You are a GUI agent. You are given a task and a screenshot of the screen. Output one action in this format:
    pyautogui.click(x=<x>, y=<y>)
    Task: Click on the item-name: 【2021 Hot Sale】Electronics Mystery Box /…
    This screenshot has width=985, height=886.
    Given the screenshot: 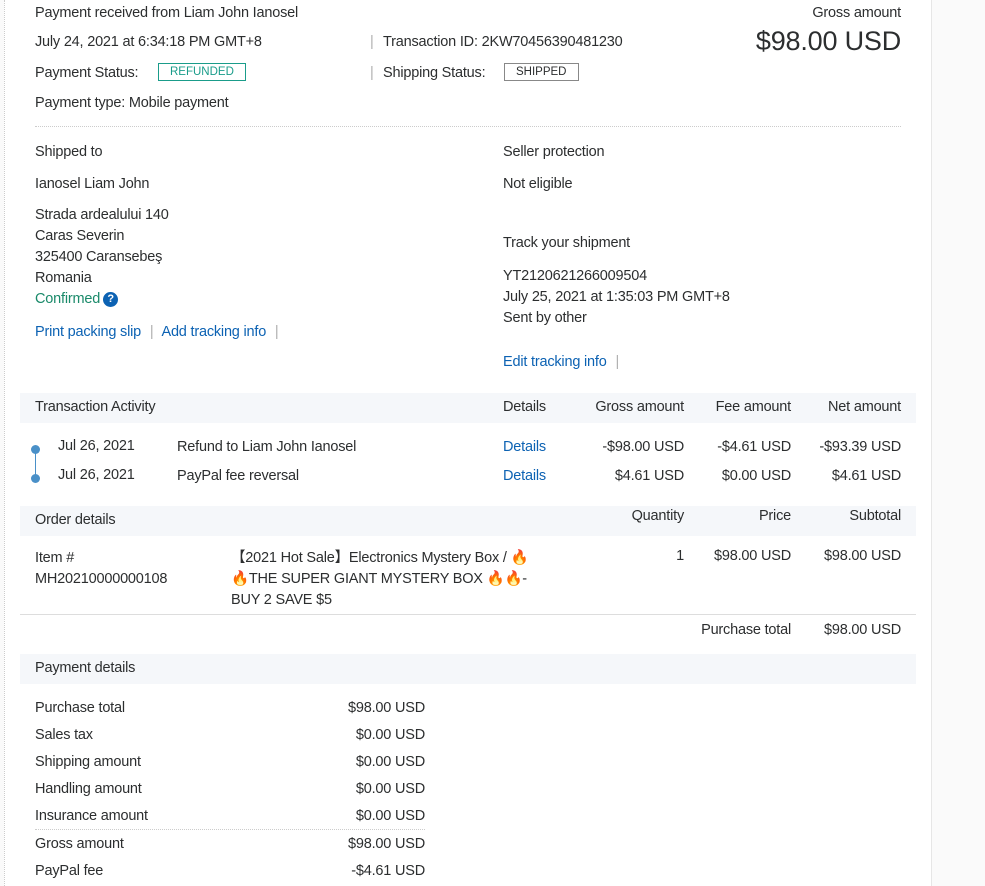 What is the action you would take?
    pyautogui.click(x=380, y=579)
    